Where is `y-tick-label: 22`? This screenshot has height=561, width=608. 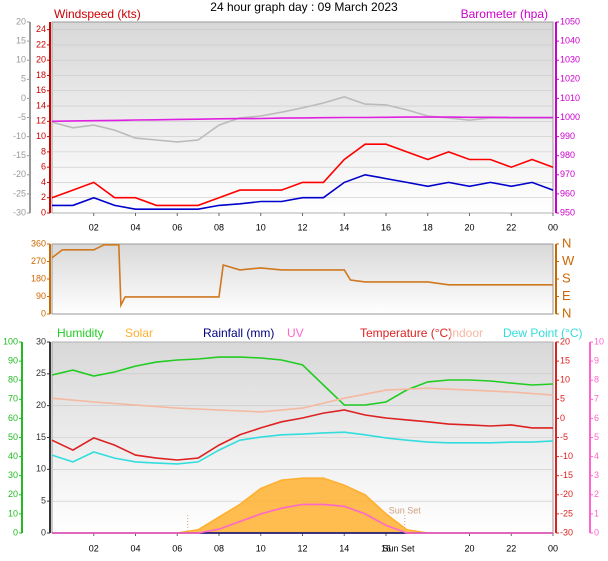
y-tick-label: 22 is located at coordinates (41, 44).